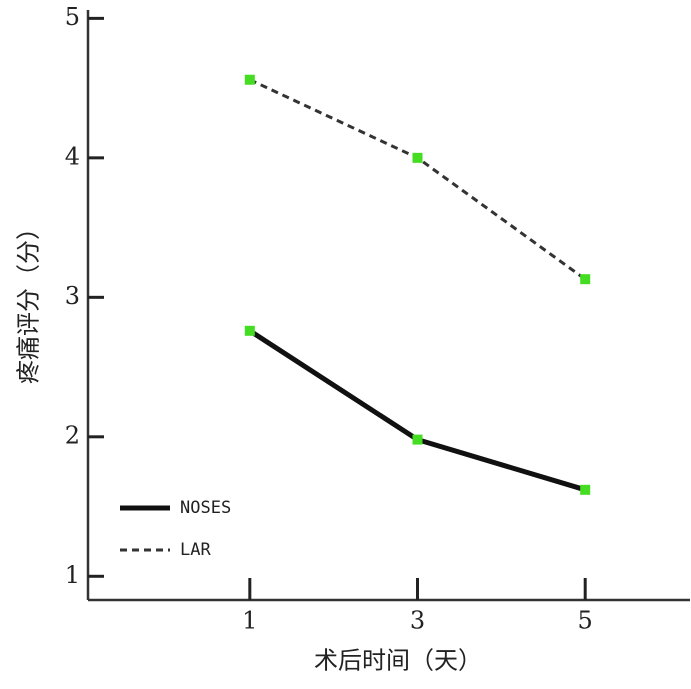 The image size is (691, 689). I want to click on legend-label: NOSES, so click(205, 508).